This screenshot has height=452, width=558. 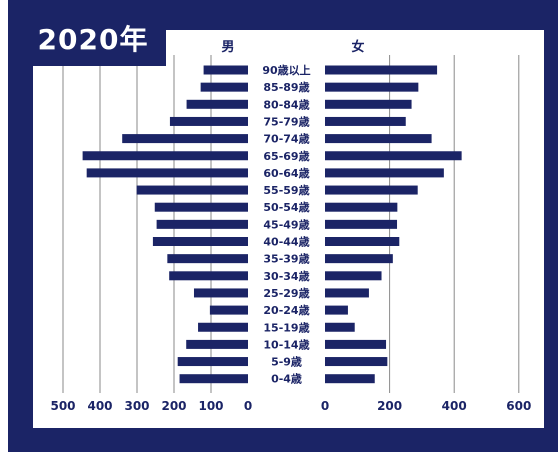 What do you see at coordinates (389, 406) in the screenshot?
I see `female-tick-200: 200` at bounding box center [389, 406].